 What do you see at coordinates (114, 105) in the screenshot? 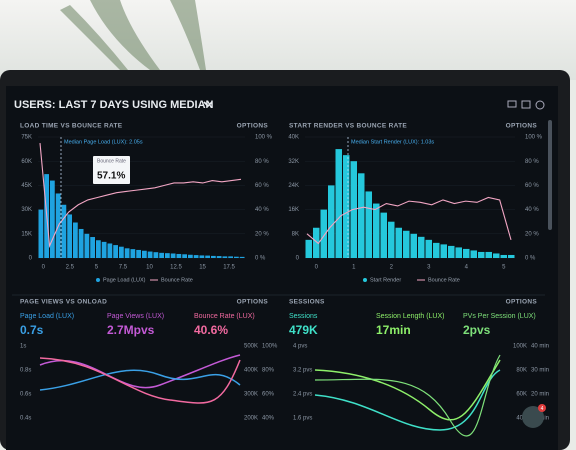
I see `header-title: USERS: LAST 7 DAYS USING MEDIAN` at bounding box center [114, 105].